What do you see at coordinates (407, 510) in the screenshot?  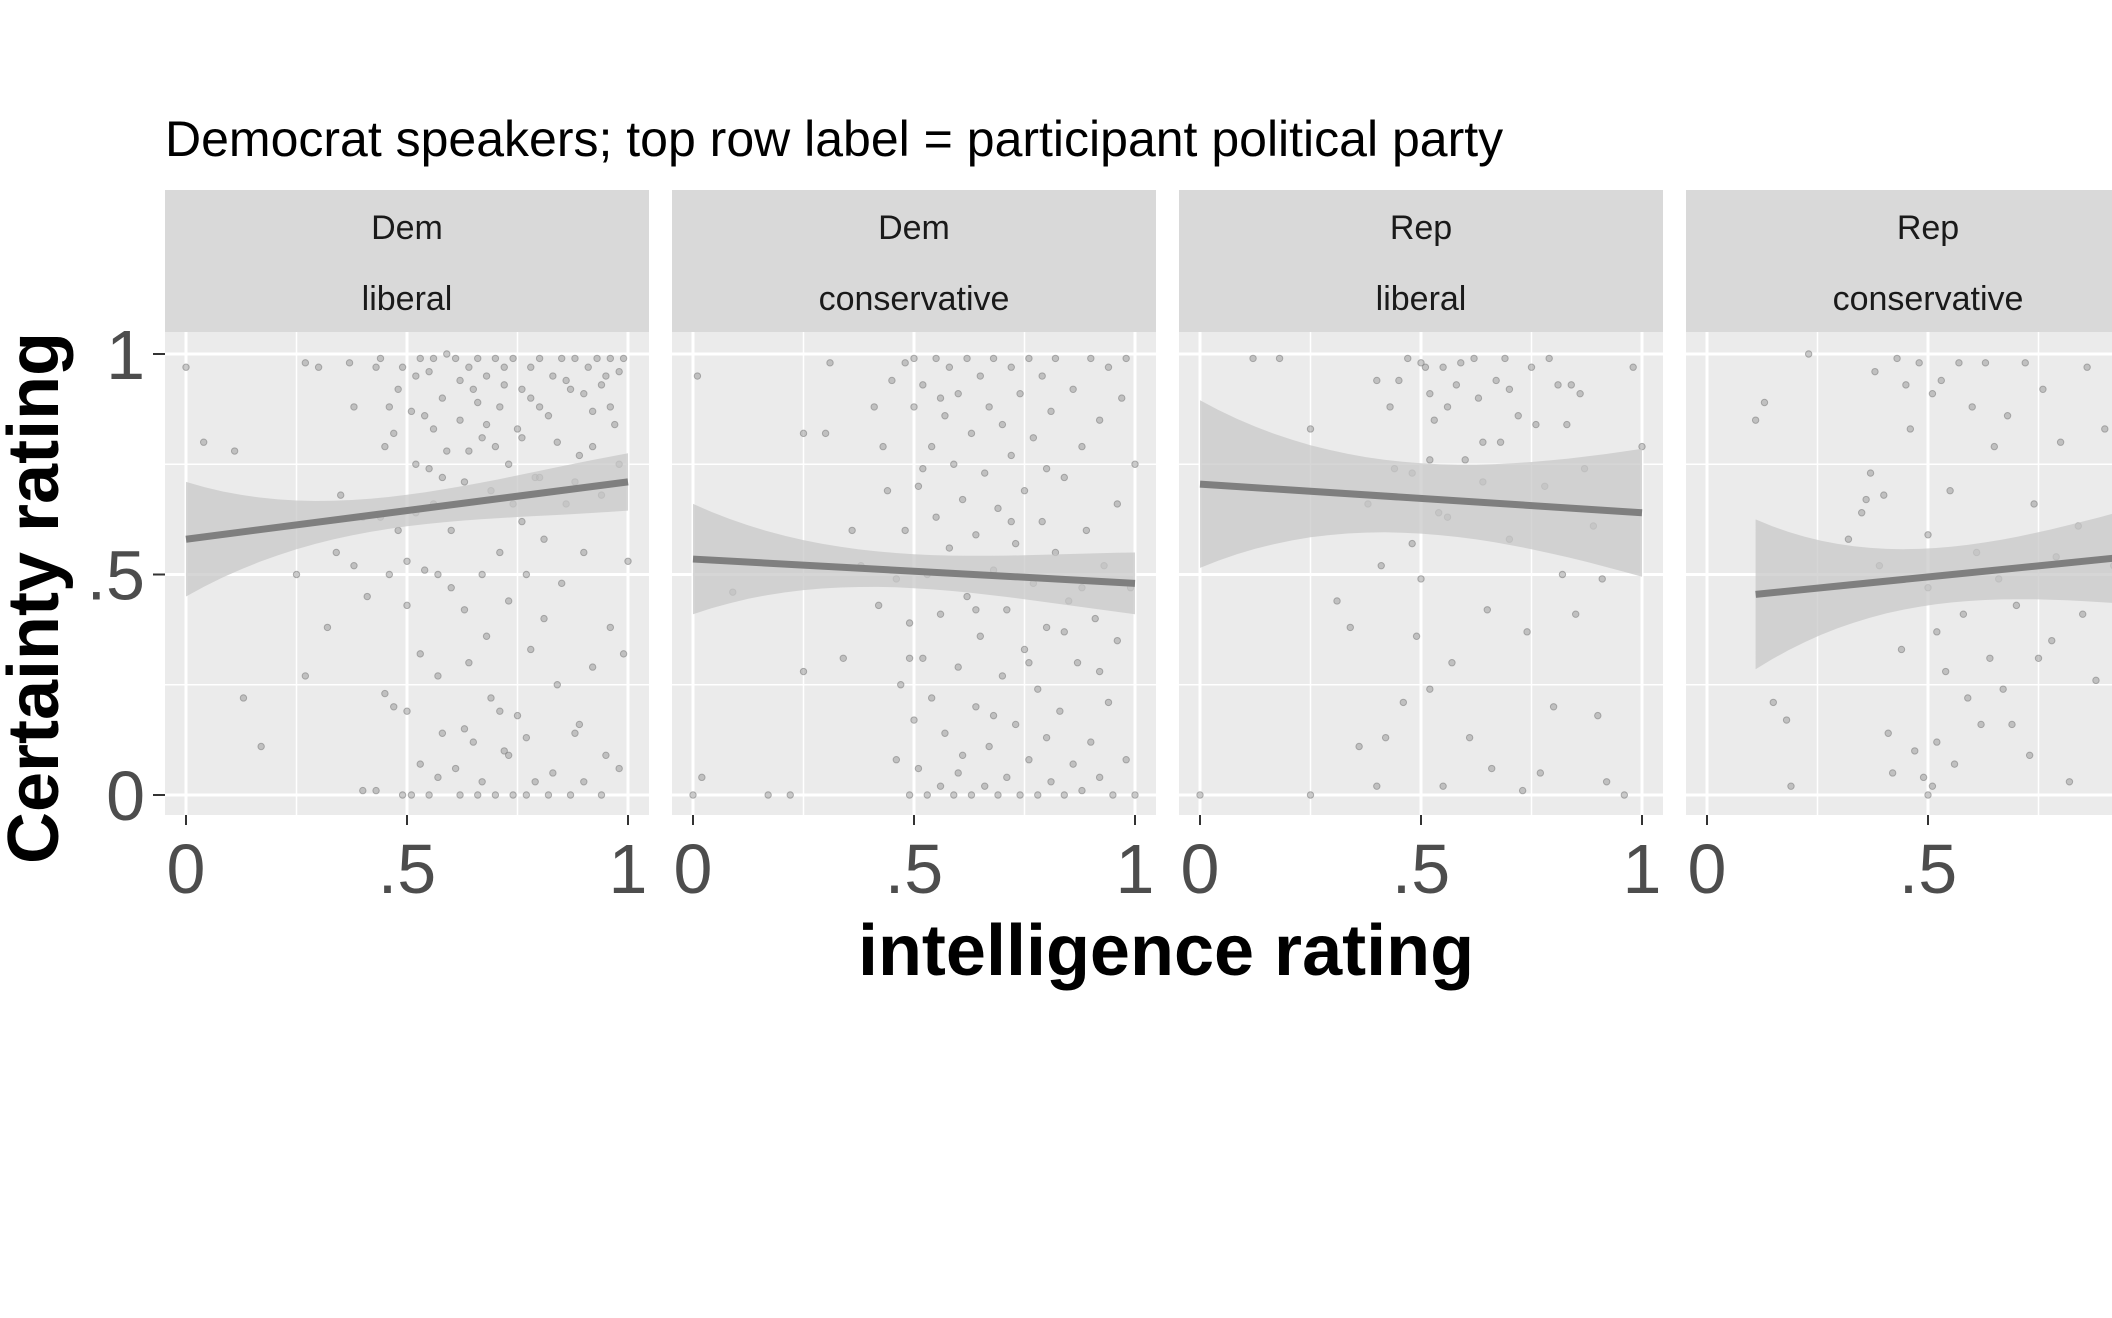 I see `regression-line` at bounding box center [407, 510].